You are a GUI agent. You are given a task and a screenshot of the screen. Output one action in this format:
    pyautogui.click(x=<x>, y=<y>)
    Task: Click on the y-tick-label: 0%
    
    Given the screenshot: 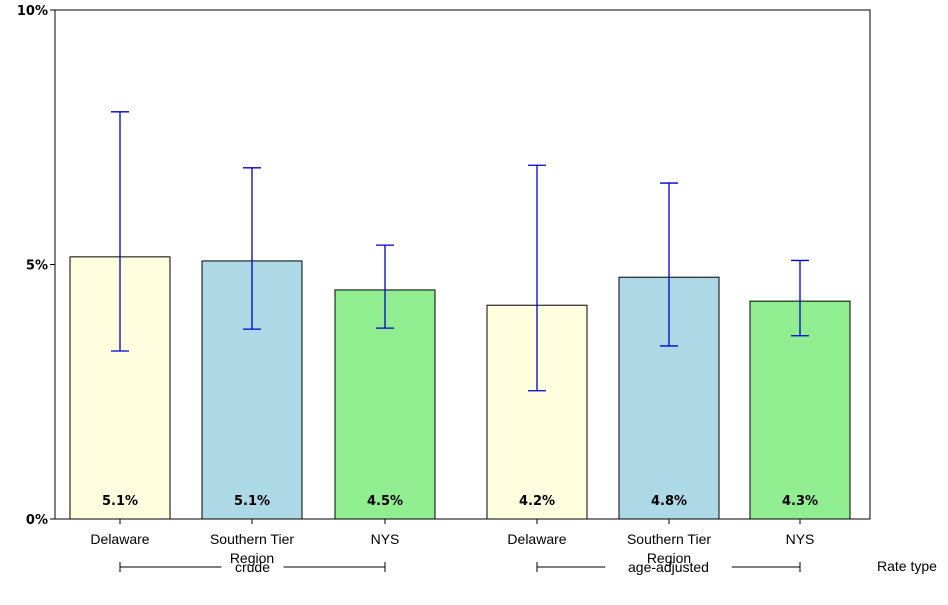 What is the action you would take?
    pyautogui.click(x=37, y=520)
    